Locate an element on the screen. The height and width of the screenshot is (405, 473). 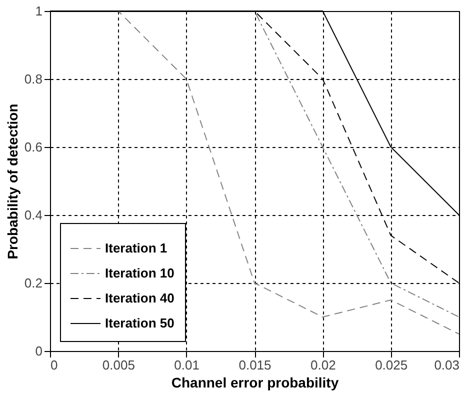
x-tick-label: 0.01 is located at coordinates (187, 365).